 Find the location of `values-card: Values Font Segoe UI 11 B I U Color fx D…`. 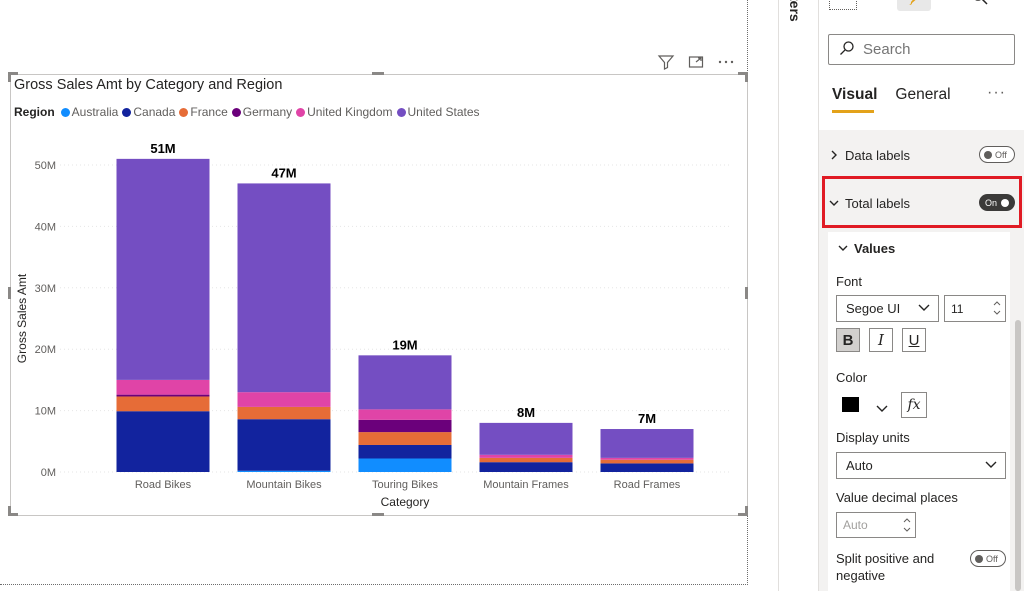

values-card: Values Font Segoe UI 11 B I U Color fx D… is located at coordinates (919, 411).